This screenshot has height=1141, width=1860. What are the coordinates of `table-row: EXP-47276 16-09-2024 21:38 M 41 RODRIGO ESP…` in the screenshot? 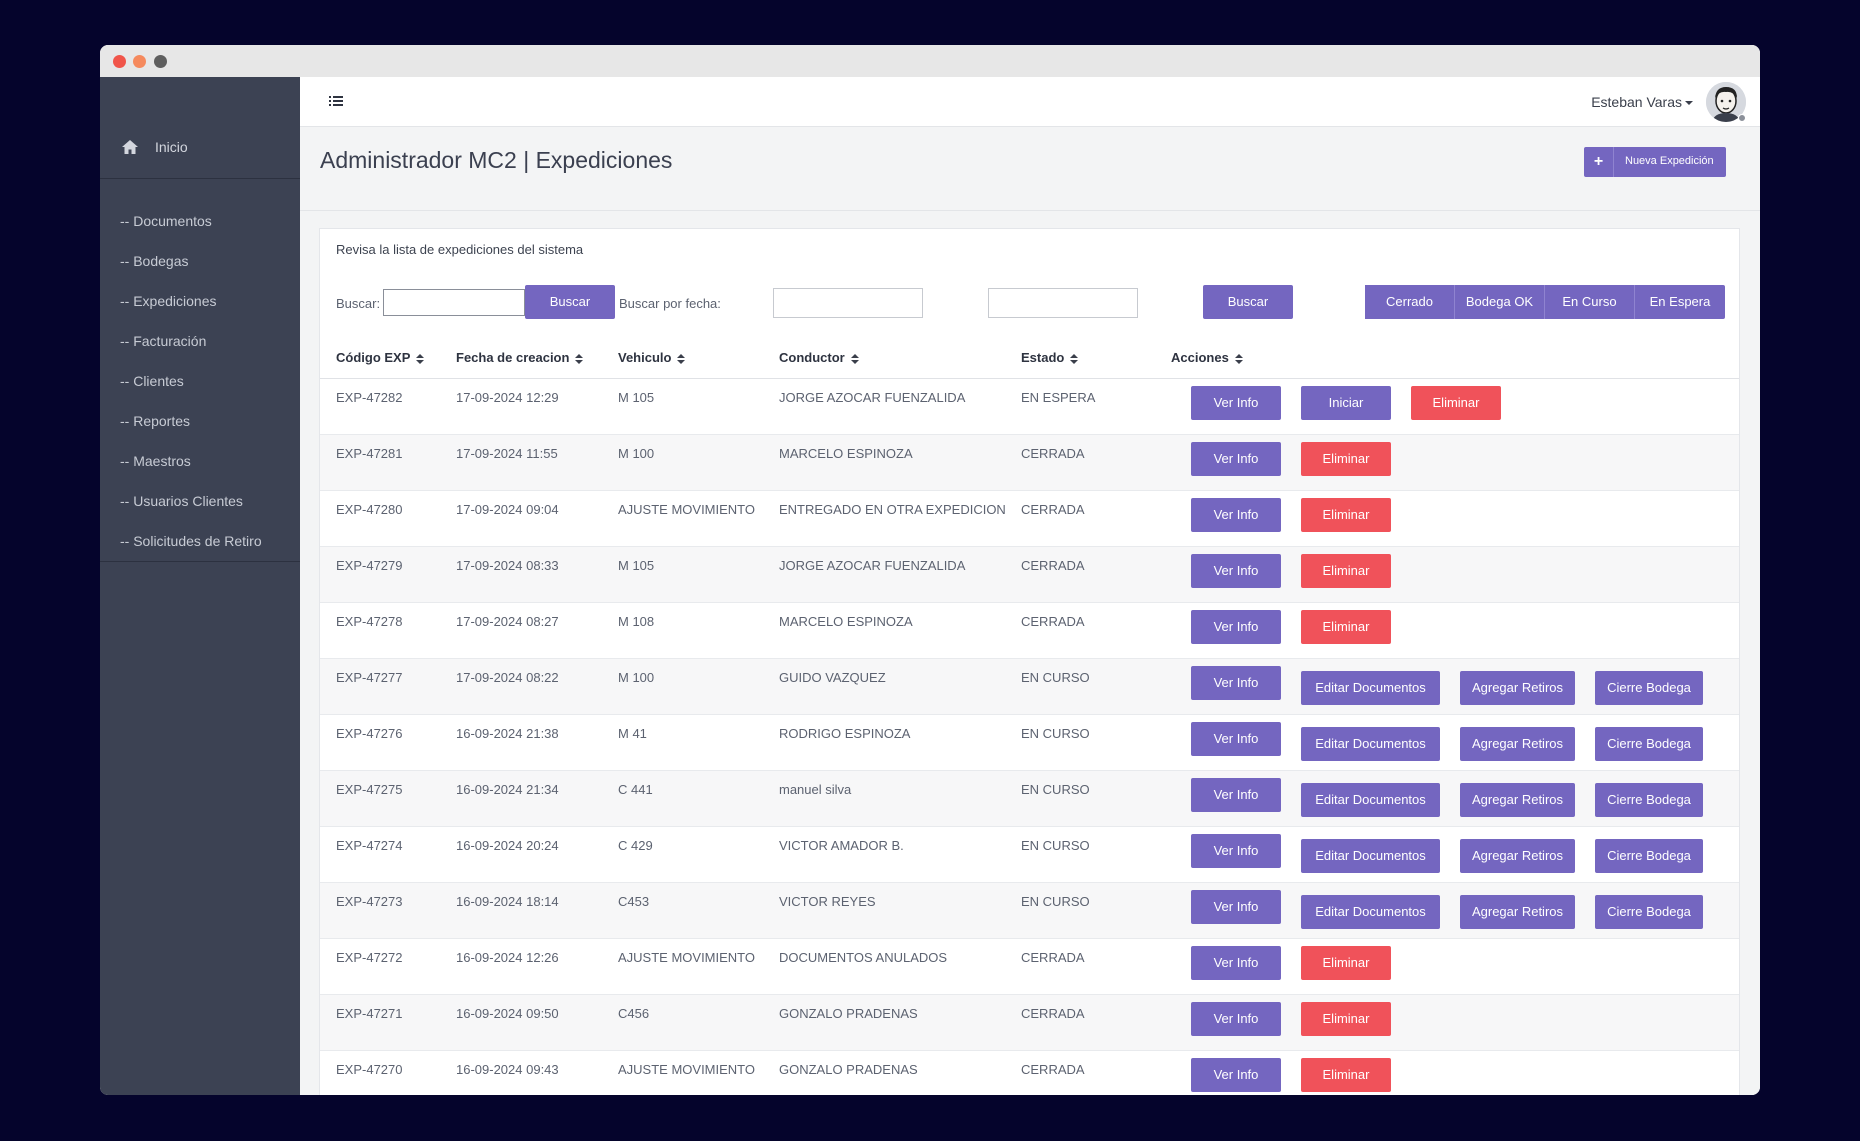 It's located at (1029, 743).